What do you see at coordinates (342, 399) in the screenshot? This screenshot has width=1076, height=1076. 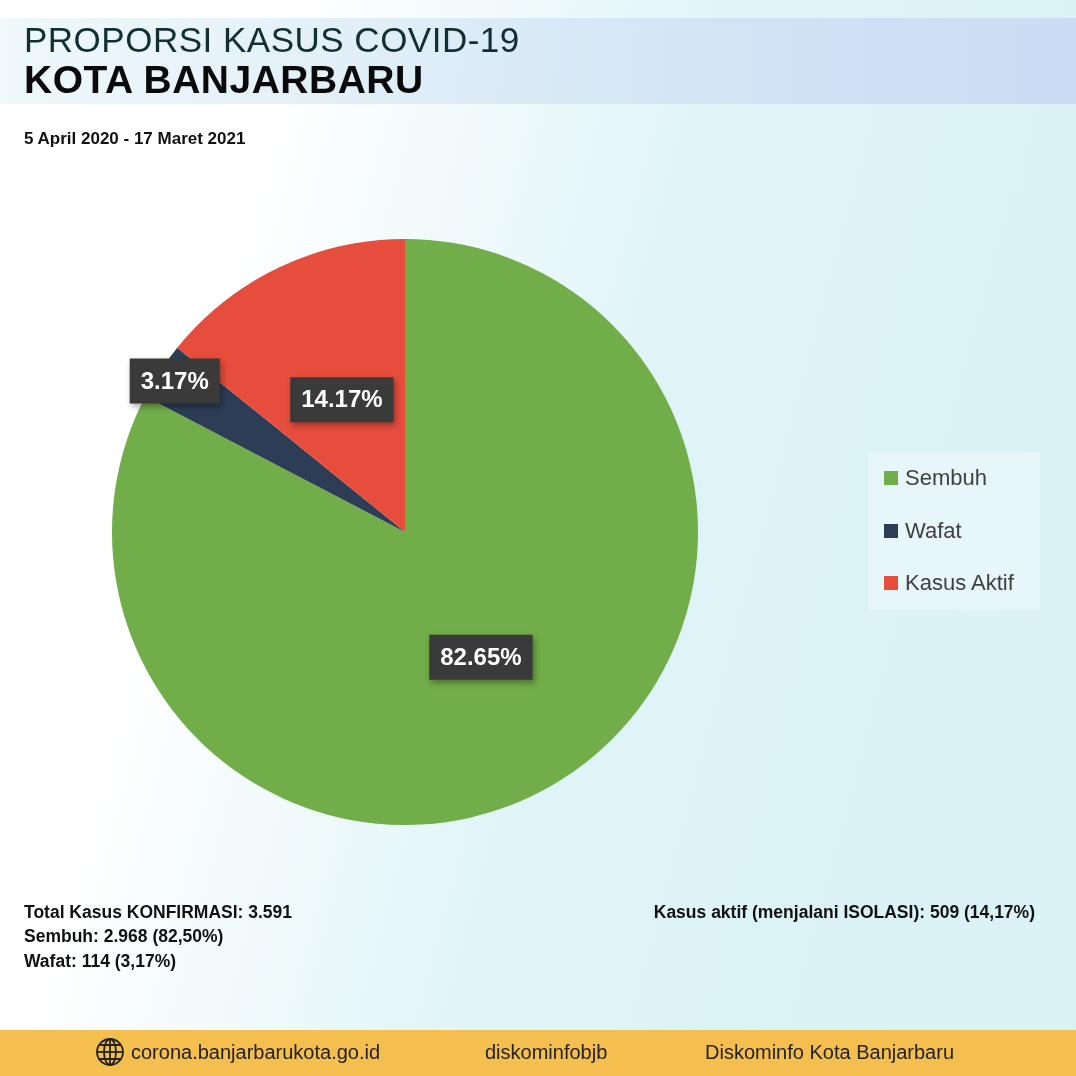 I see `data-label: 14.17%` at bounding box center [342, 399].